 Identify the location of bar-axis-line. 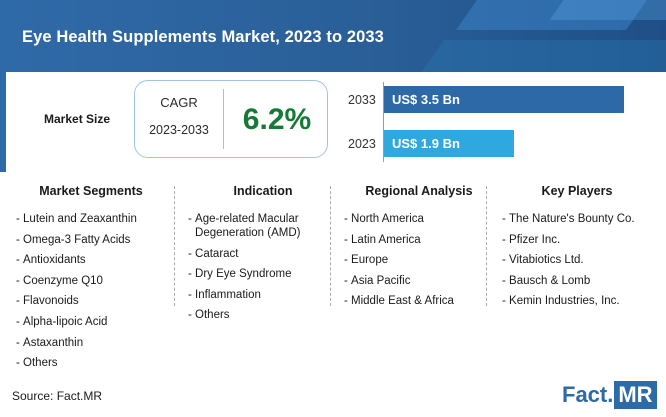
(383, 122).